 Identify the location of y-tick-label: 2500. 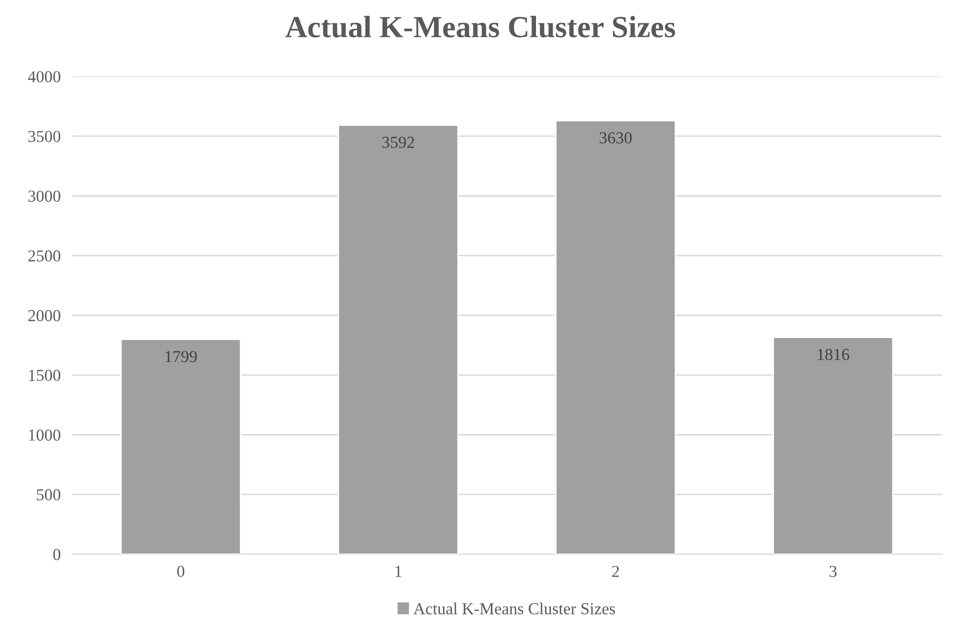
(44, 256).